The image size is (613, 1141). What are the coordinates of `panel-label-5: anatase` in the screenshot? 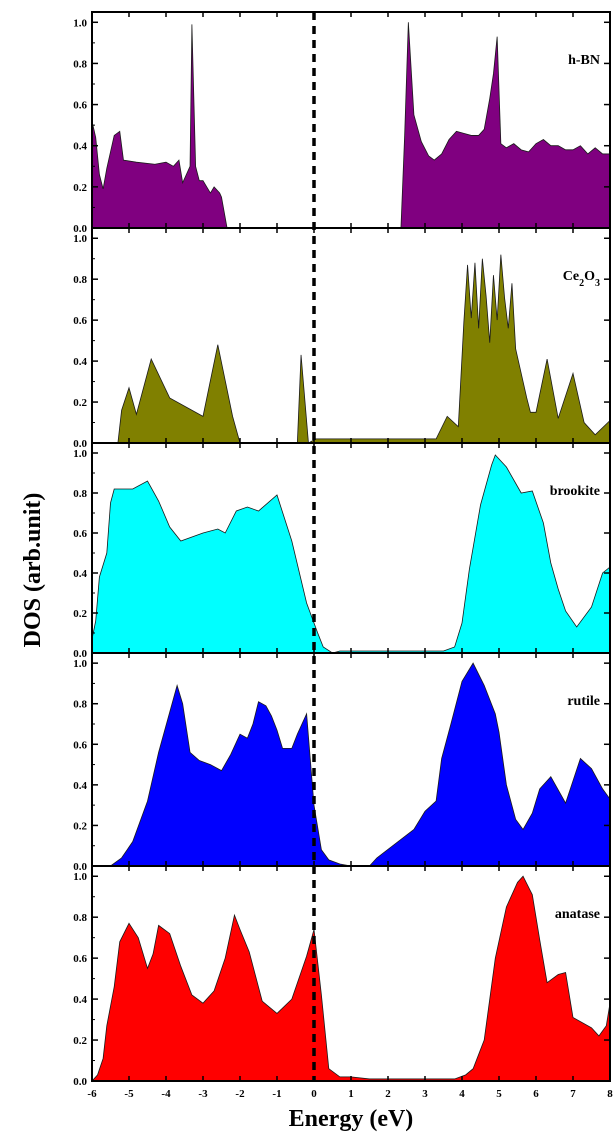 It's located at (577, 914).